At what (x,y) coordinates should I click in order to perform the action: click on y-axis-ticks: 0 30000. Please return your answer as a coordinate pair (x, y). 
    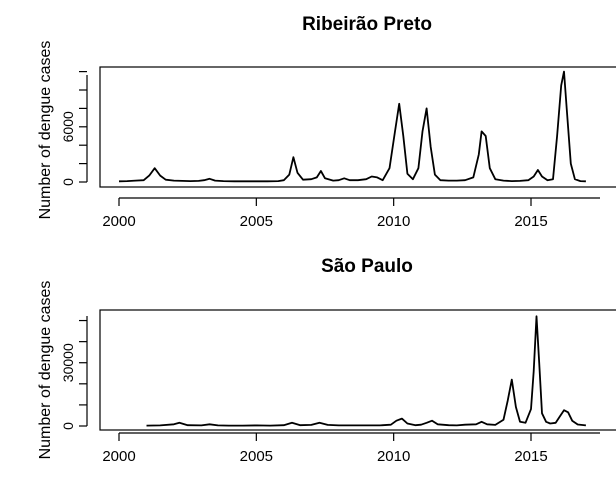
    Looking at the image, I should click on (73, 374).